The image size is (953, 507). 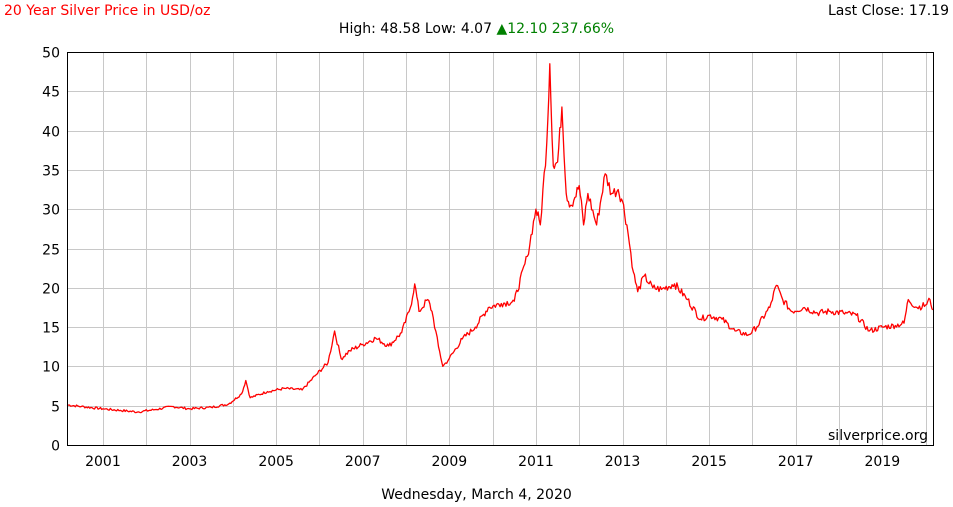 I want to click on x-tick-label: 2005, so click(x=276, y=462).